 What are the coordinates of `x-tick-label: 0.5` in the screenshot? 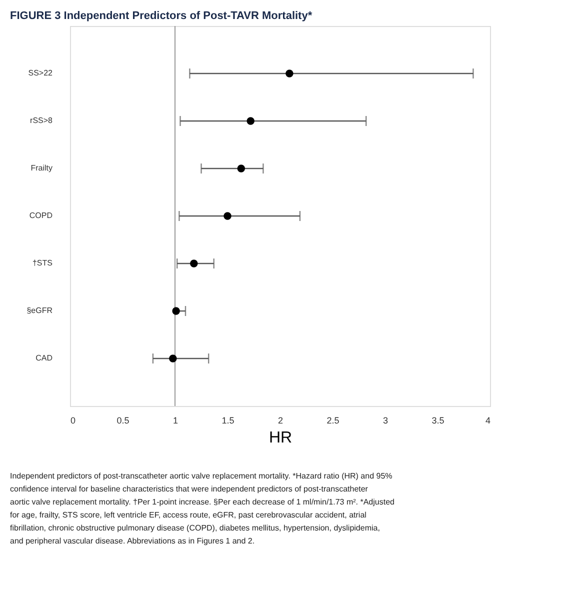 It's located at (123, 421).